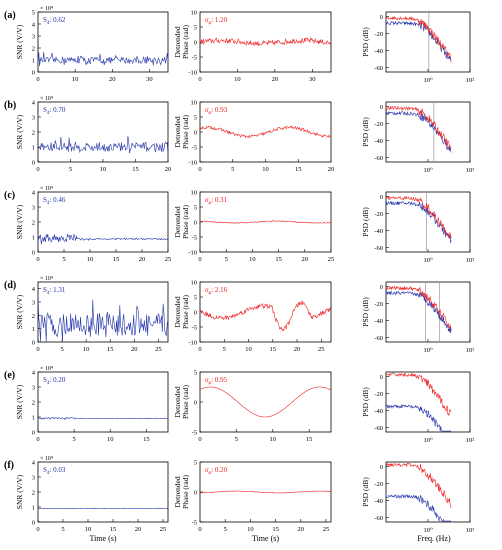  What do you see at coordinates (418, 312) in the screenshot?
I see `psd-blue-line` at bounding box center [418, 312].